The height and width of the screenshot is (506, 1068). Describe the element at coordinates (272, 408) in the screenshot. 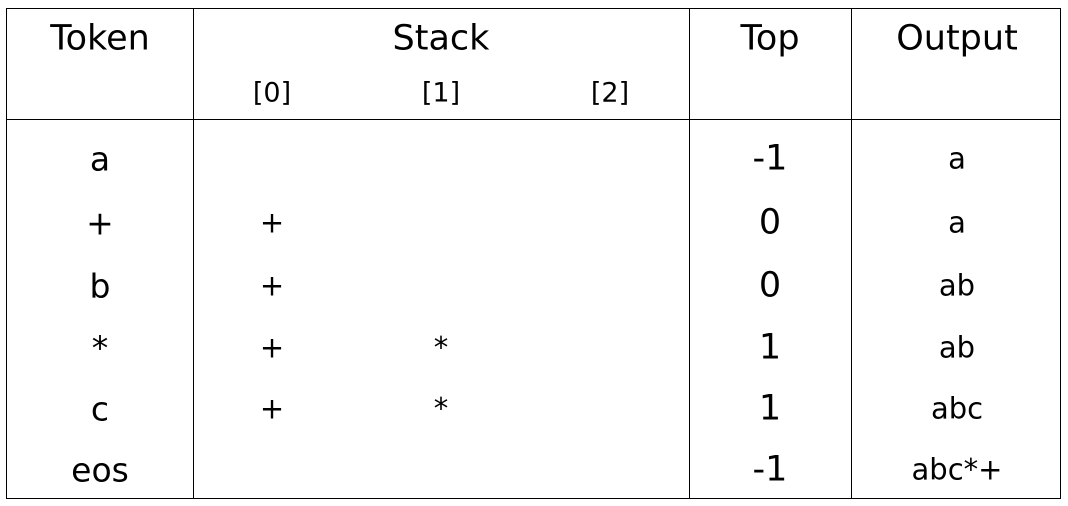

I see `row-4-stack-0: +` at that location.